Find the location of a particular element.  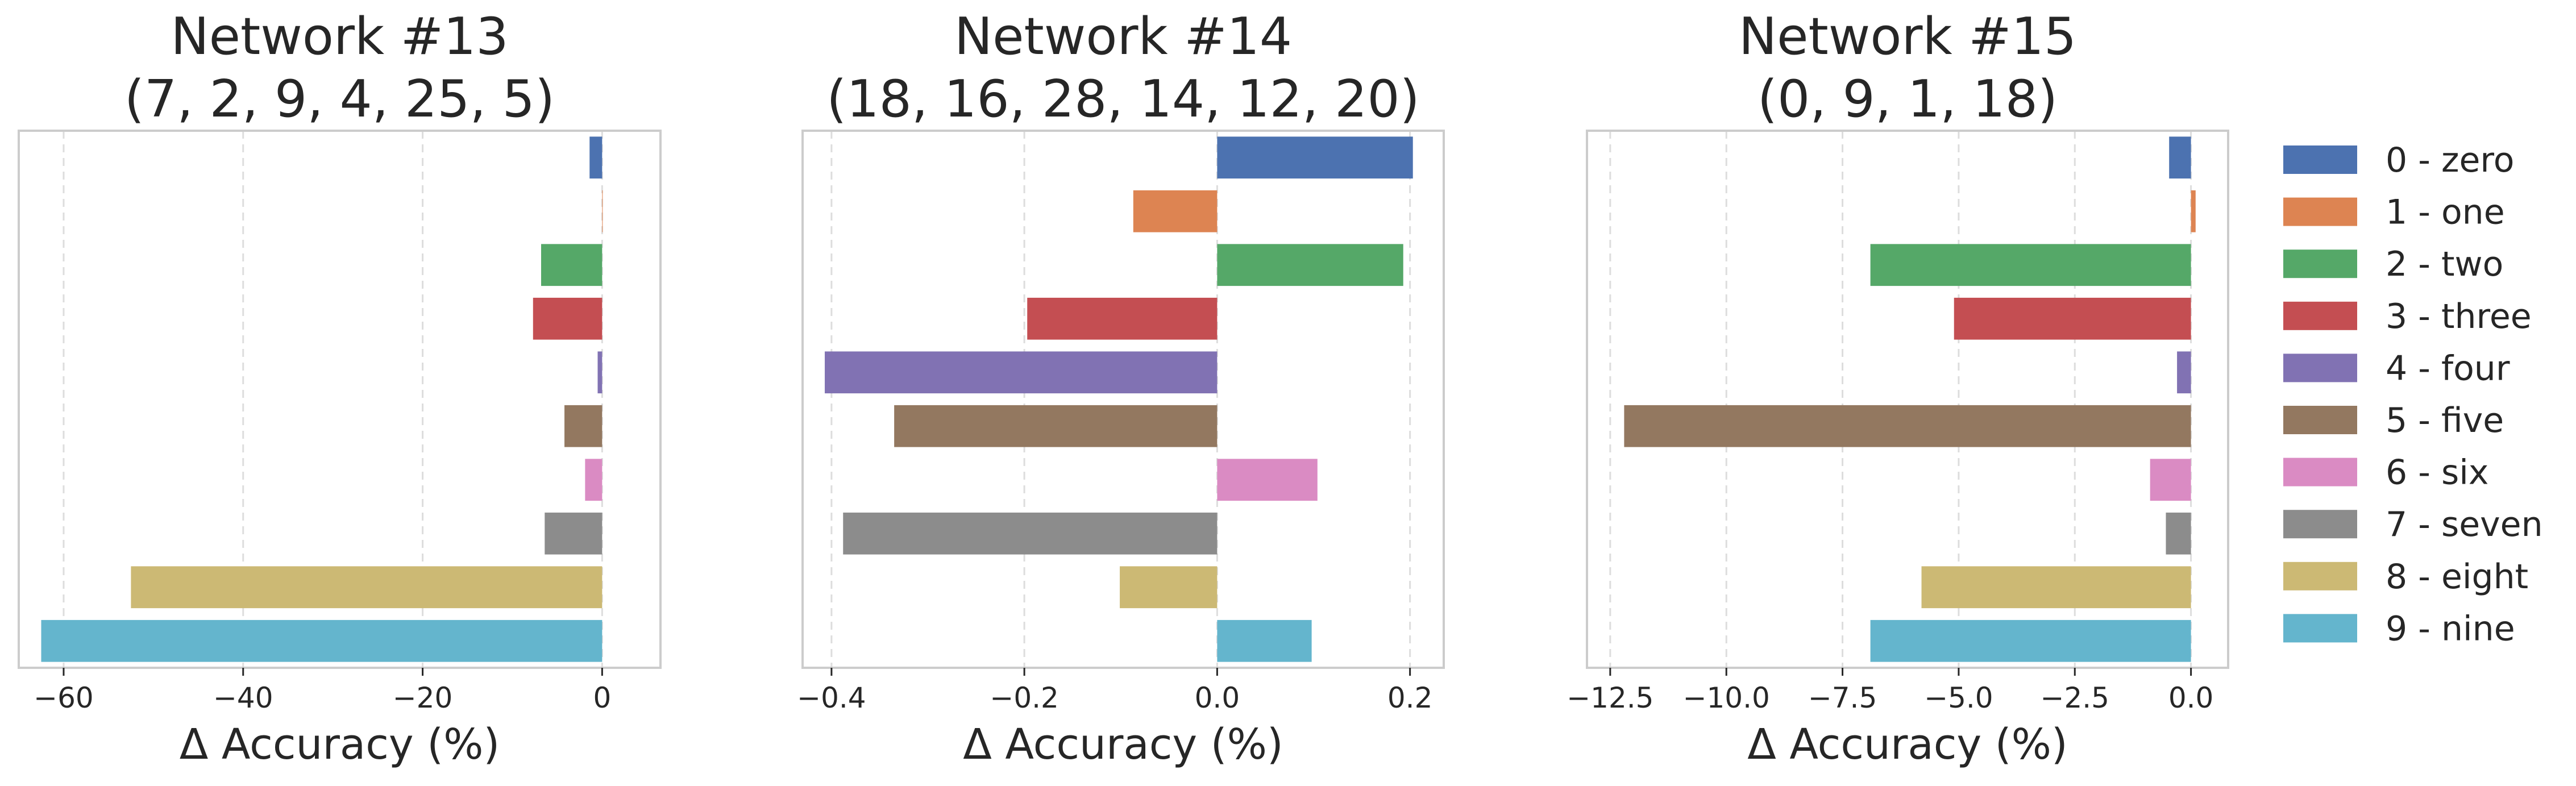

legend-label: 5 - five is located at coordinates (2445, 420).